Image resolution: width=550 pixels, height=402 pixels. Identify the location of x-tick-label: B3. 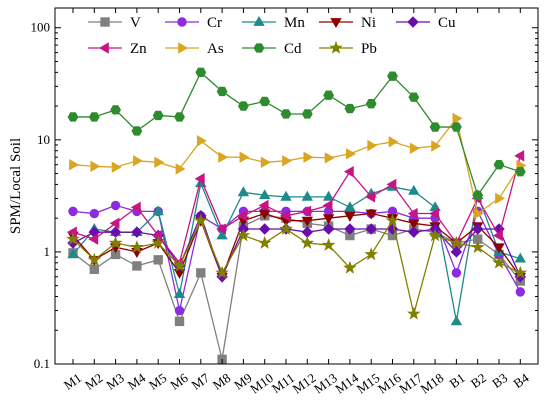
(499, 380).